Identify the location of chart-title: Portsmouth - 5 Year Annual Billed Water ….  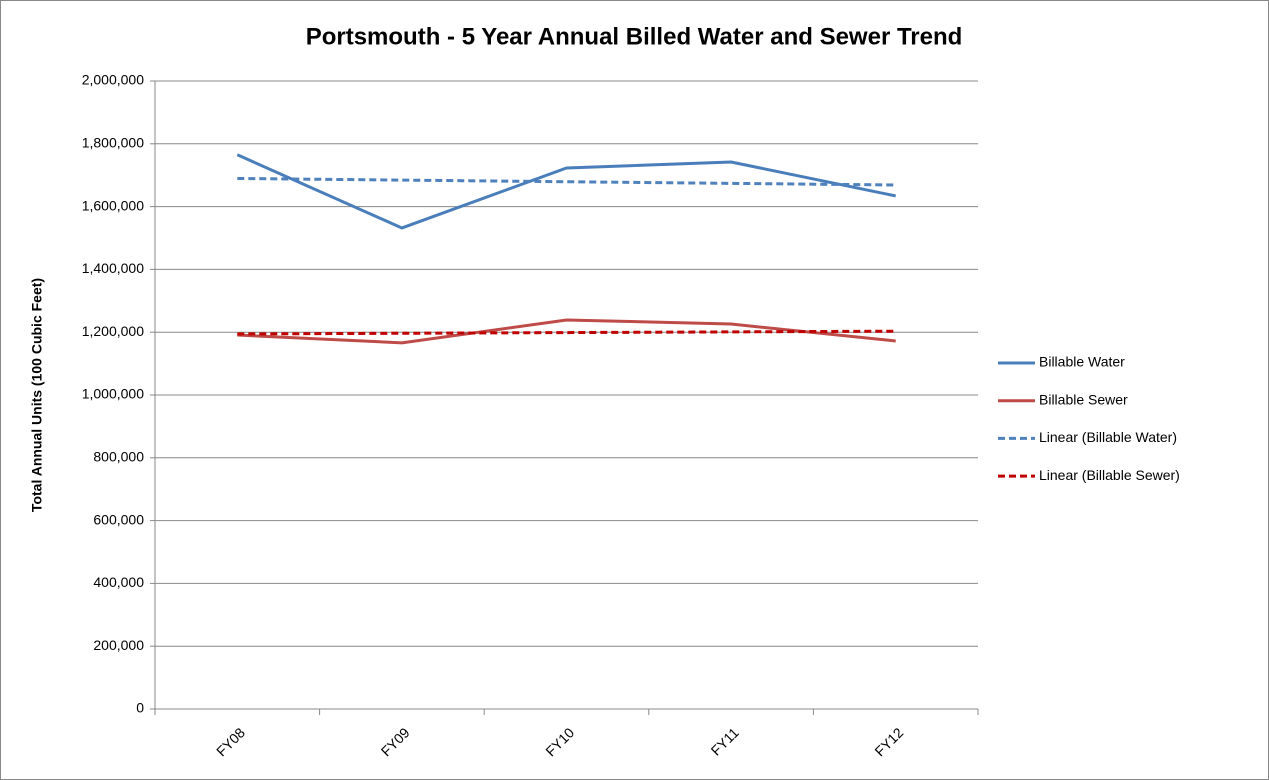
(634, 36).